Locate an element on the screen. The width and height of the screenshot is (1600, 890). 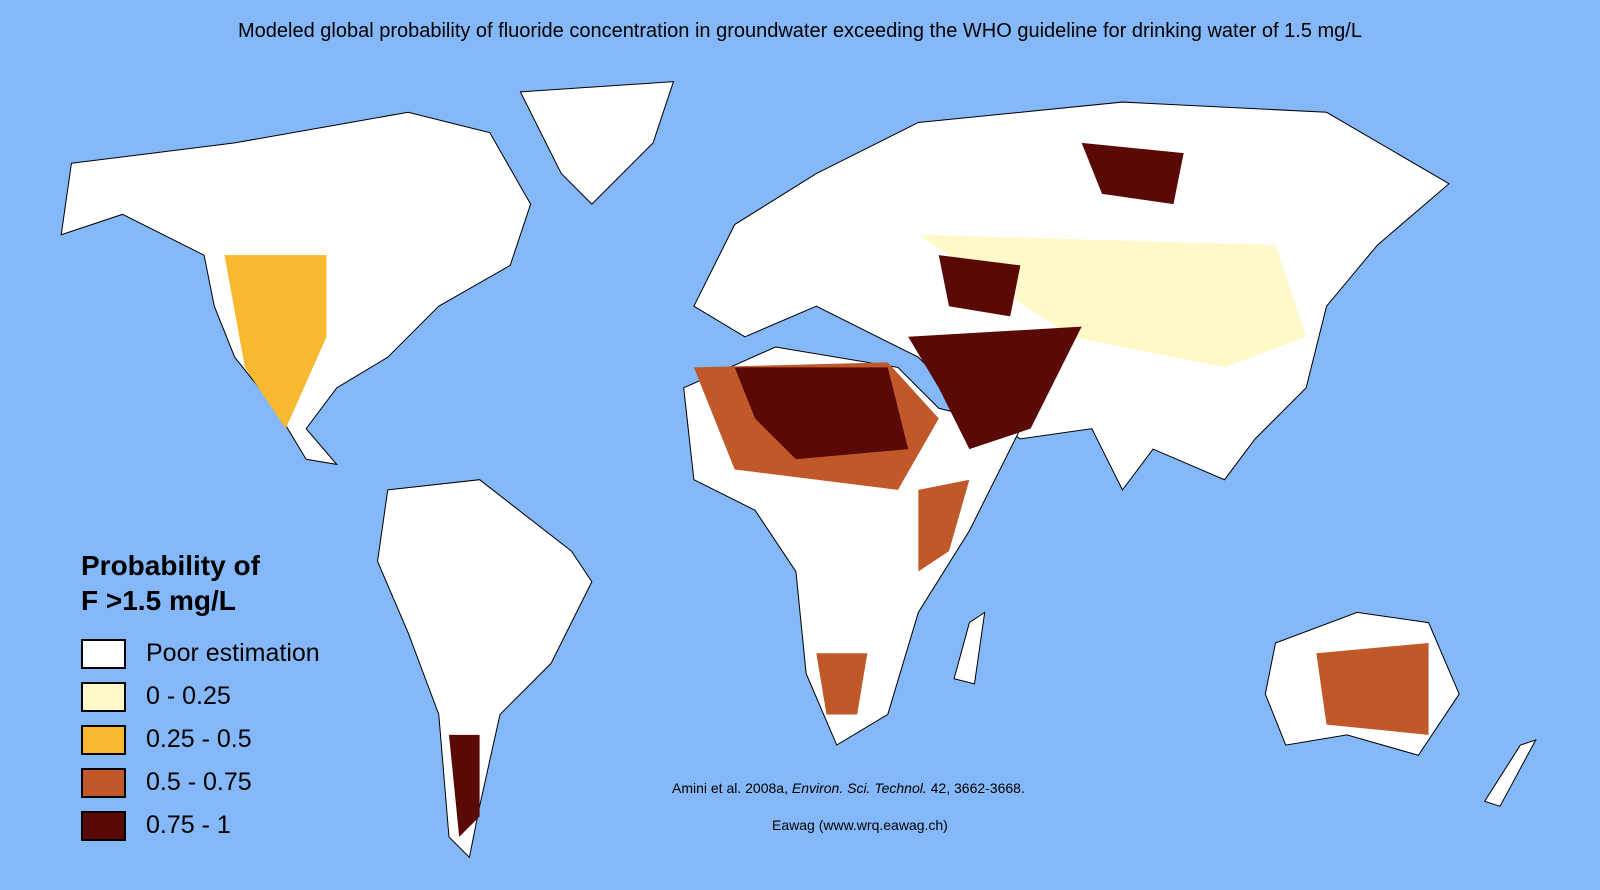
legend-item: 0.25 - 0.5 is located at coordinates (200, 739).